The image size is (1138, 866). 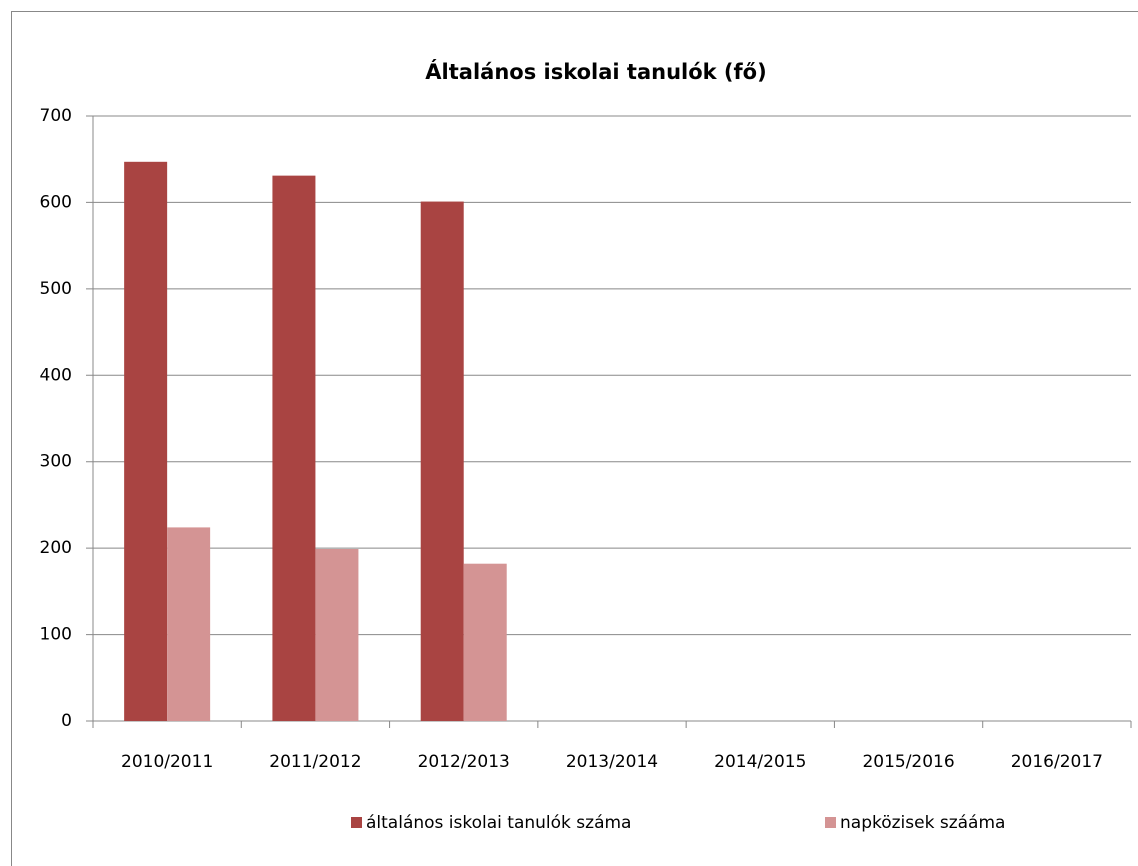 What do you see at coordinates (498, 823) in the screenshot?
I see `legend-label: általános iskolai tanulók száma` at bounding box center [498, 823].